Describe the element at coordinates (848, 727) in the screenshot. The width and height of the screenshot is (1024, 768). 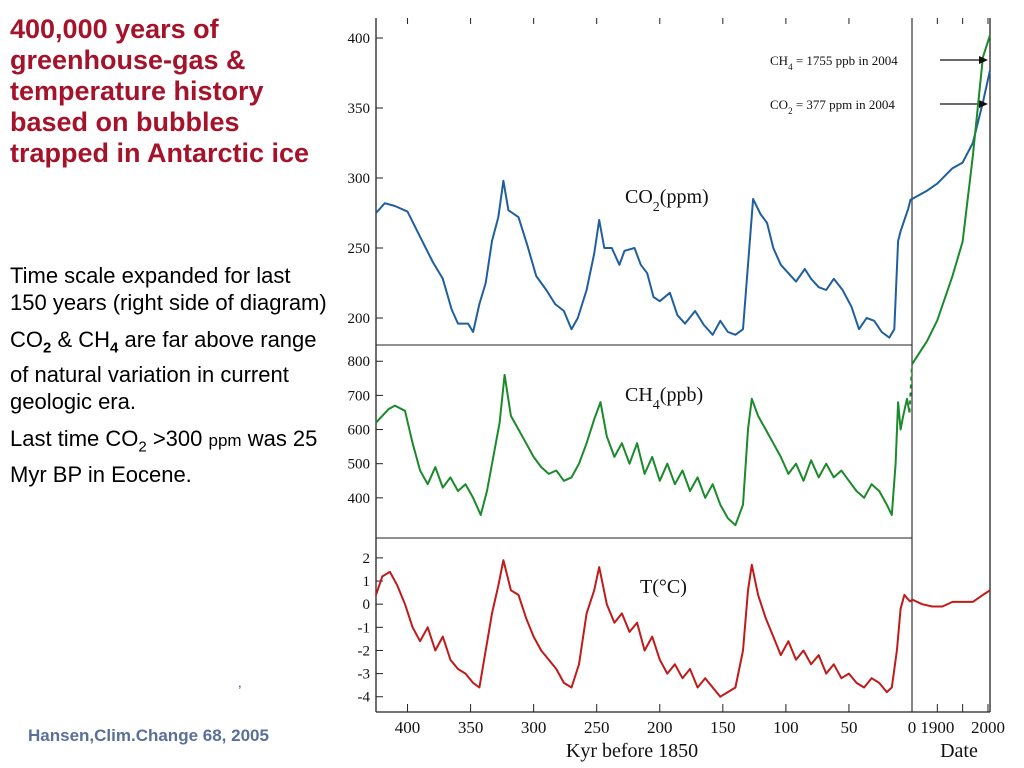
I see `x-tick-label-50: 50` at that location.